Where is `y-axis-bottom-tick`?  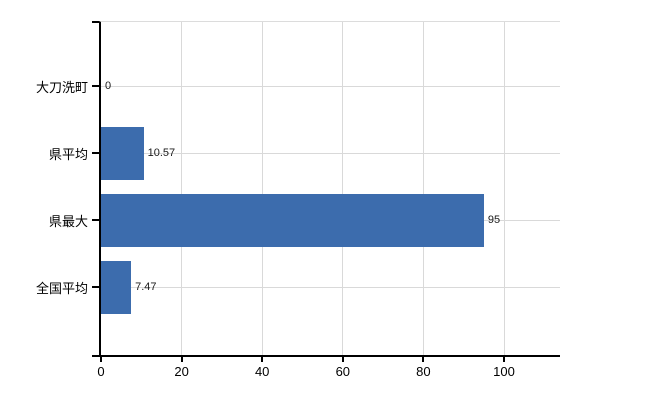 y-axis-bottom-tick is located at coordinates (96, 356).